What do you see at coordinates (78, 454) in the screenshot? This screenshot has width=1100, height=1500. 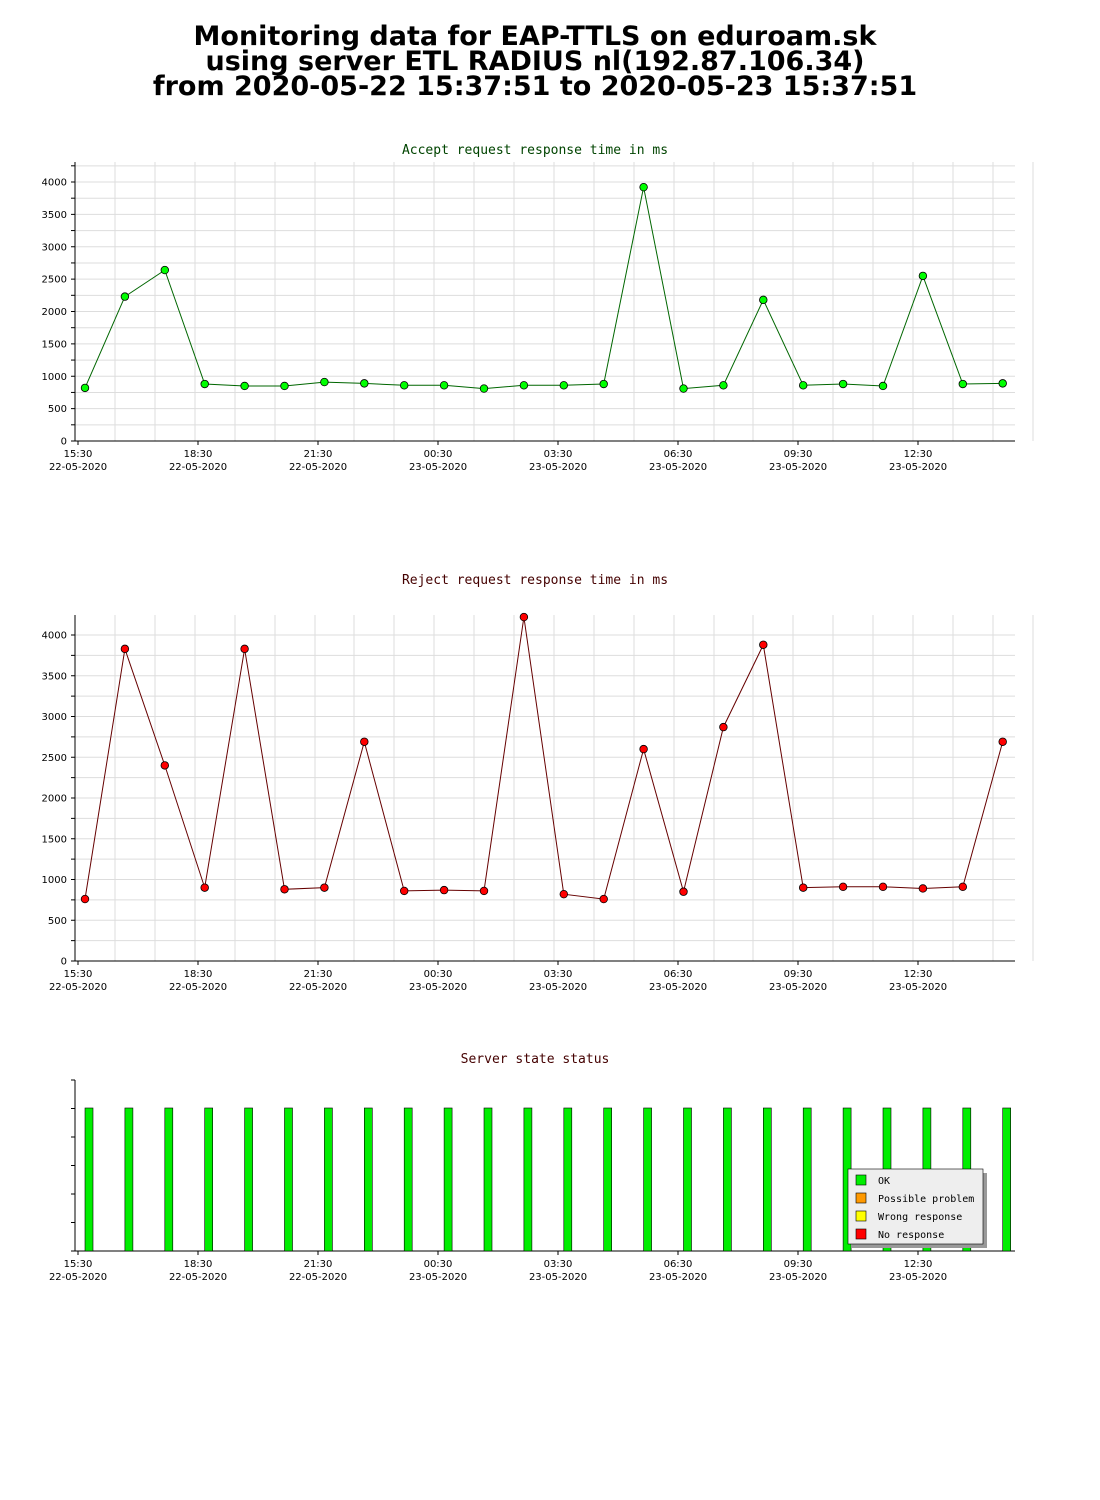 I see `accept-x-tick-time: 15:30` at bounding box center [78, 454].